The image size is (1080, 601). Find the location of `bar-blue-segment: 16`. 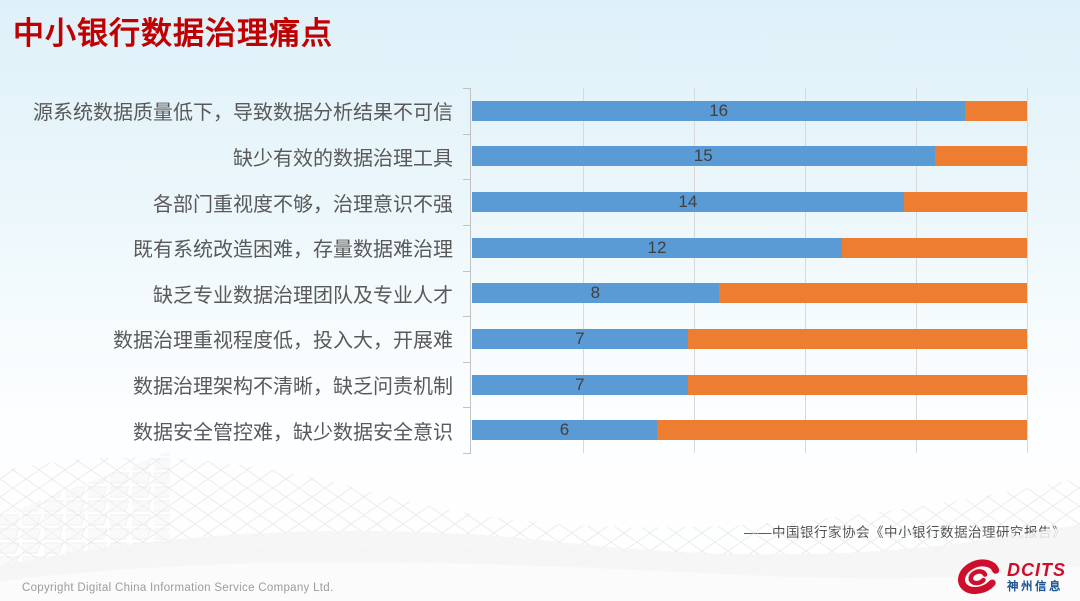

bar-blue-segment: 16 is located at coordinates (719, 110).